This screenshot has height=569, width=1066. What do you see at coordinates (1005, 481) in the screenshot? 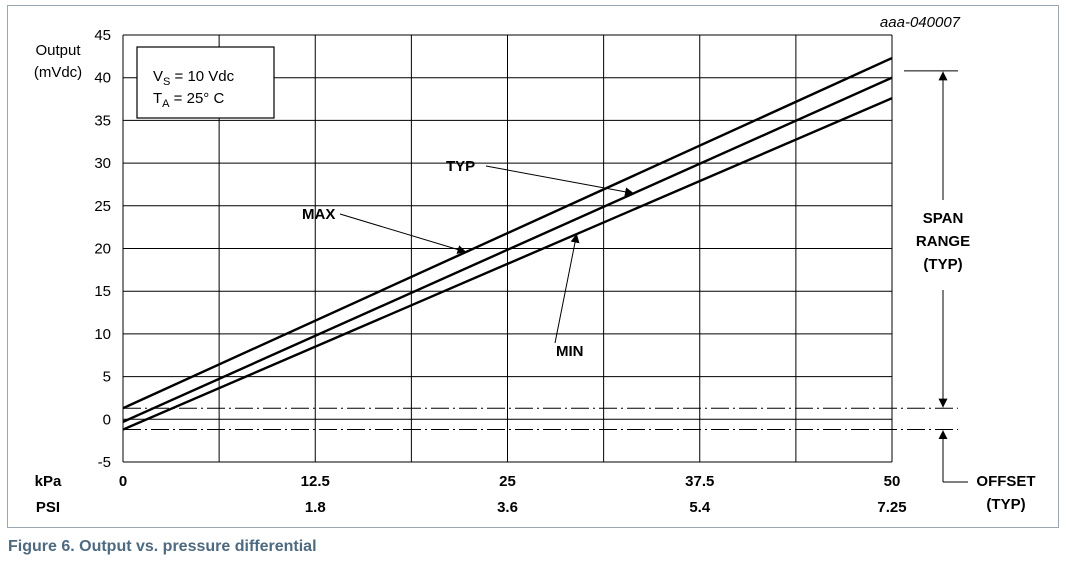
I see `offset-label-line: OFFSET` at bounding box center [1005, 481].